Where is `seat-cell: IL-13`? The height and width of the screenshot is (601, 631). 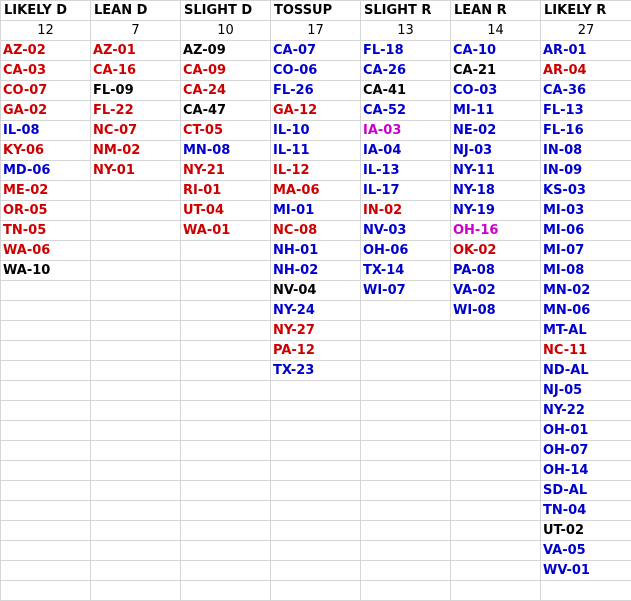 seat-cell: IL-13 is located at coordinates (405, 170).